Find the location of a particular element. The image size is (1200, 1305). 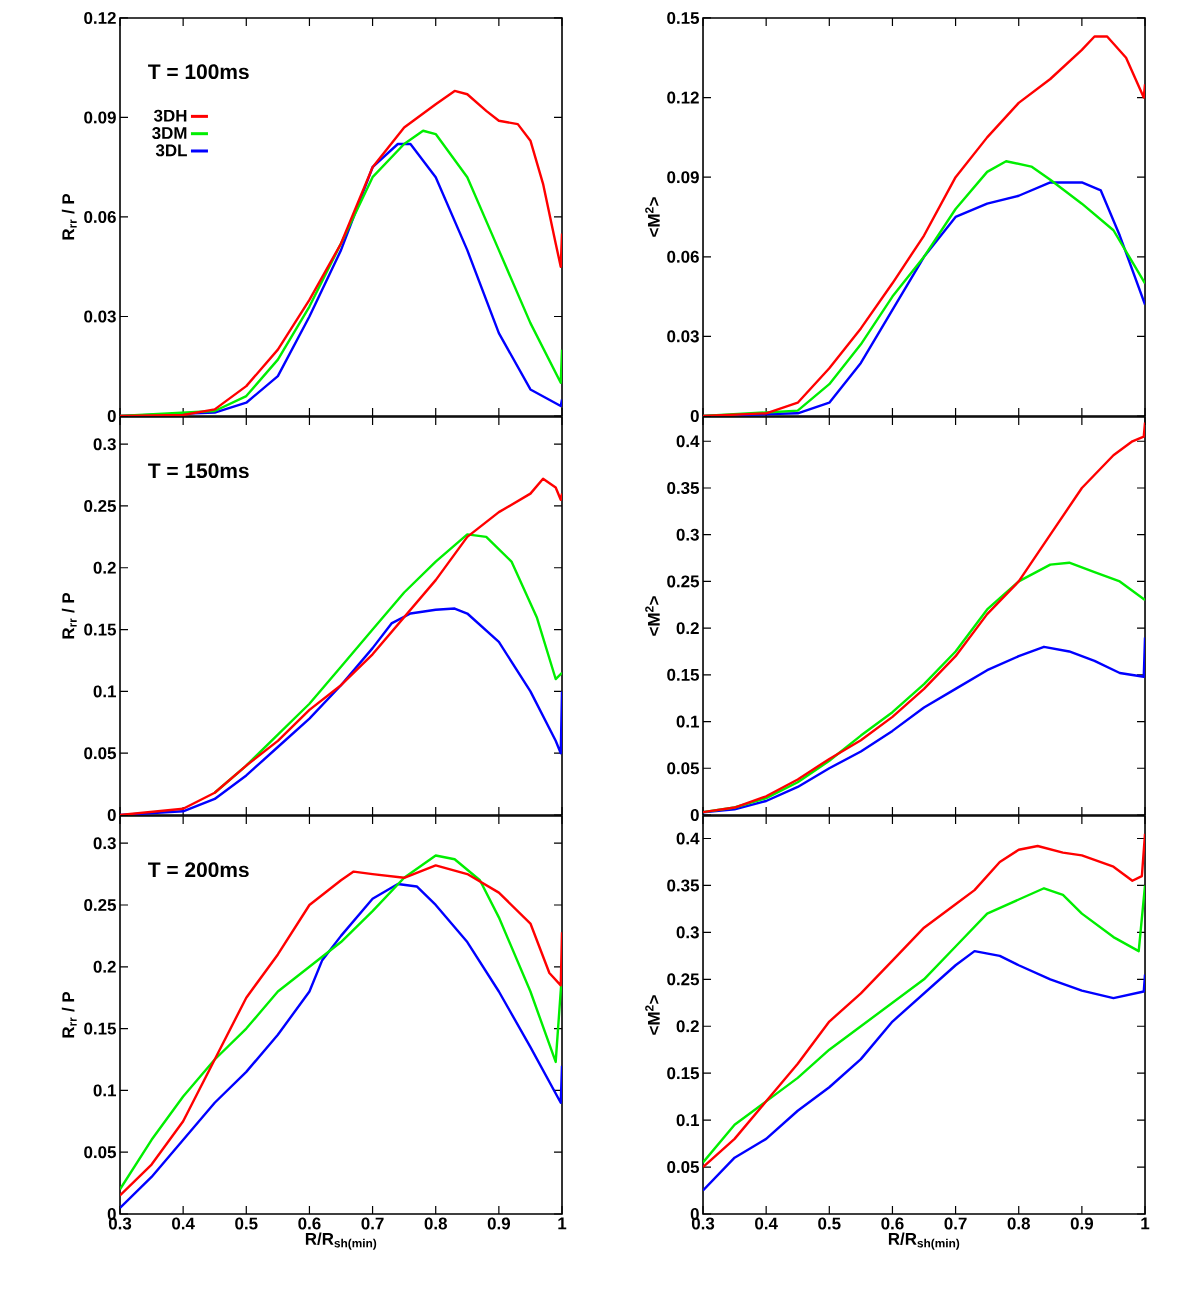

legend-label: 3DM is located at coordinates (169, 133).